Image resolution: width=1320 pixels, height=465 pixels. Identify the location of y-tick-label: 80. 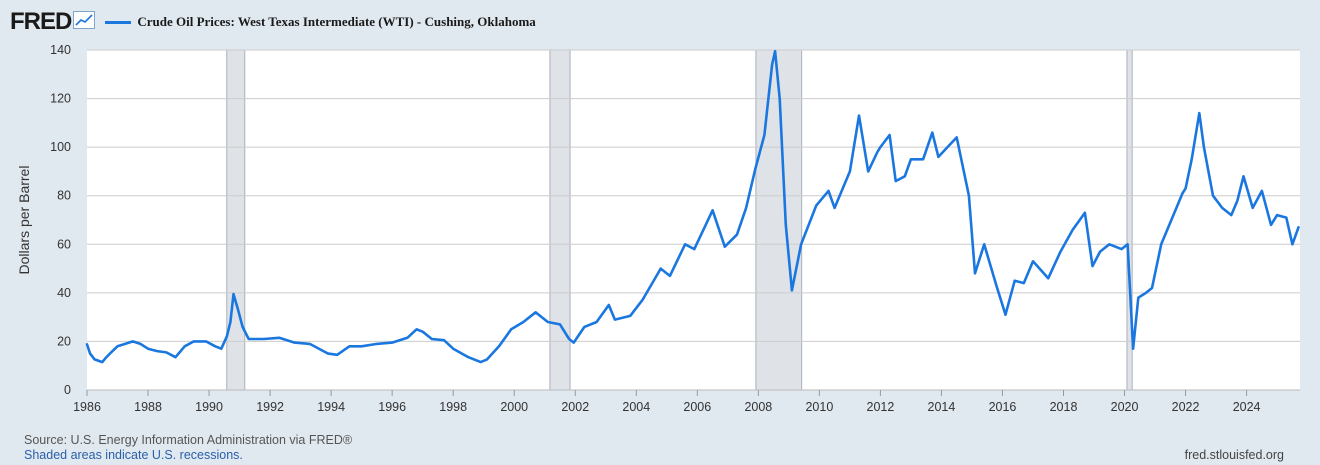
(64, 196).